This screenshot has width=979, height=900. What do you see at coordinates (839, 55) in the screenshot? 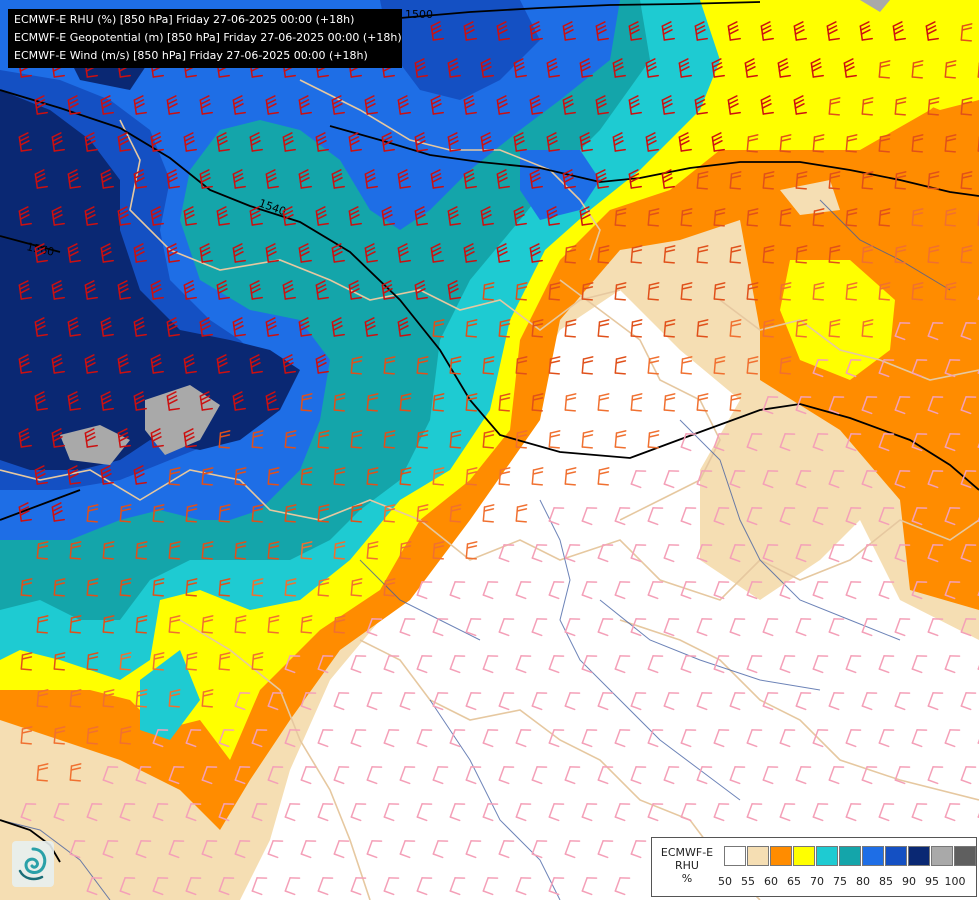
I see `rhu-band-65-north` at bounding box center [839, 55].